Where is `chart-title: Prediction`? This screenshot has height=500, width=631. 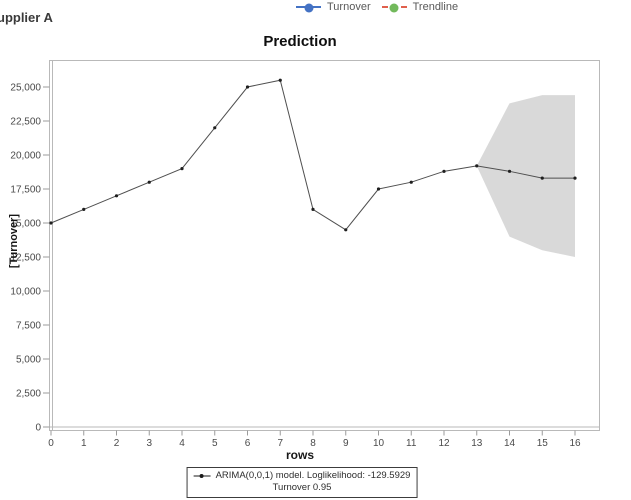 chart-title: Prediction is located at coordinates (300, 41).